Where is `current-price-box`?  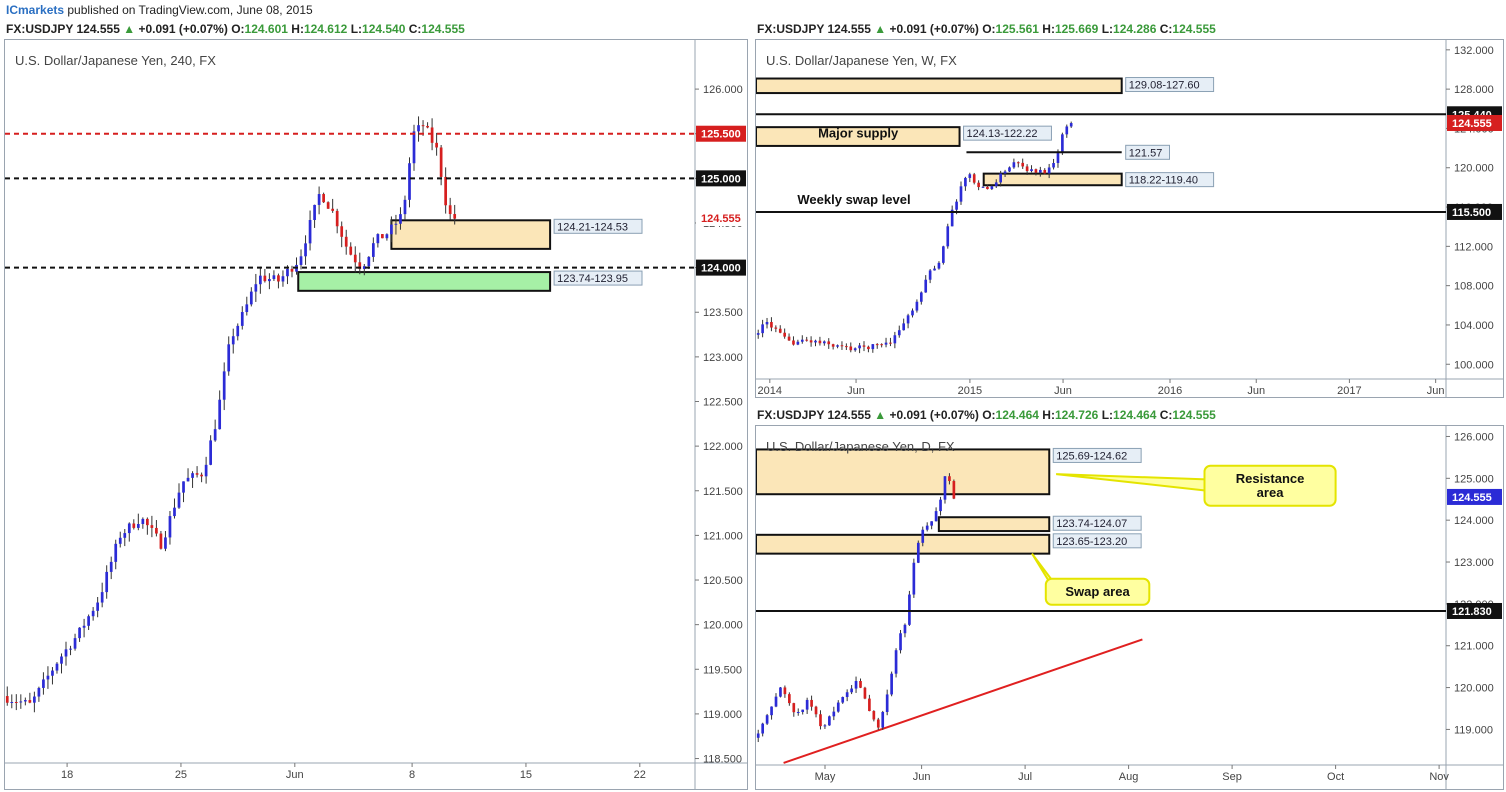 current-price-box is located at coordinates (1474, 496).